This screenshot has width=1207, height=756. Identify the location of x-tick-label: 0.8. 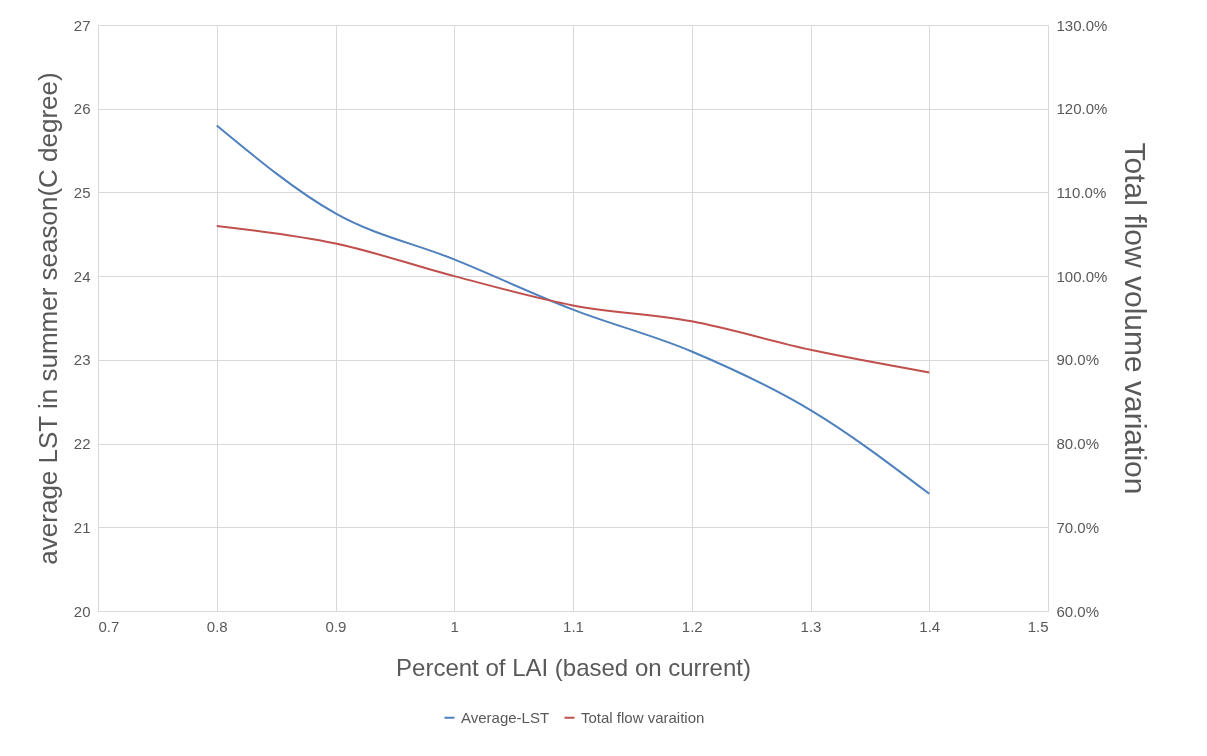
(217, 626).